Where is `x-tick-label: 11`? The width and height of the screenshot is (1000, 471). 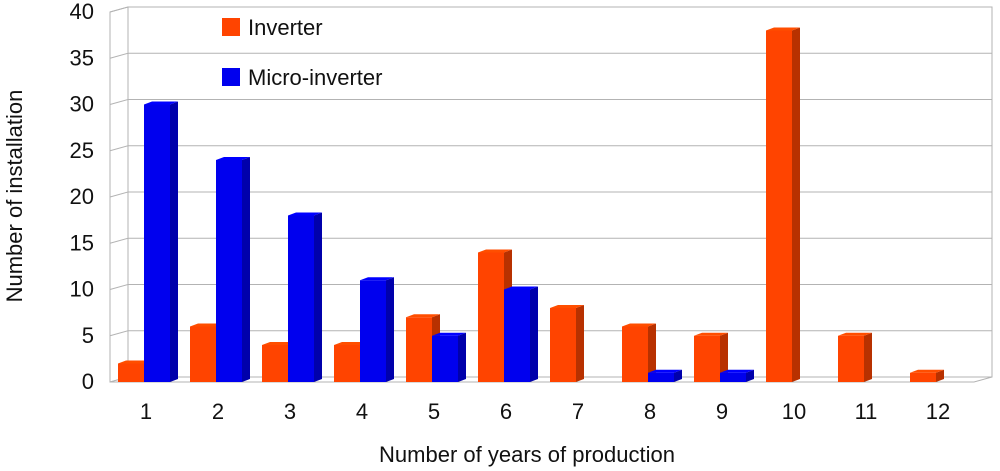
x-tick-label: 11 is located at coordinates (866, 411).